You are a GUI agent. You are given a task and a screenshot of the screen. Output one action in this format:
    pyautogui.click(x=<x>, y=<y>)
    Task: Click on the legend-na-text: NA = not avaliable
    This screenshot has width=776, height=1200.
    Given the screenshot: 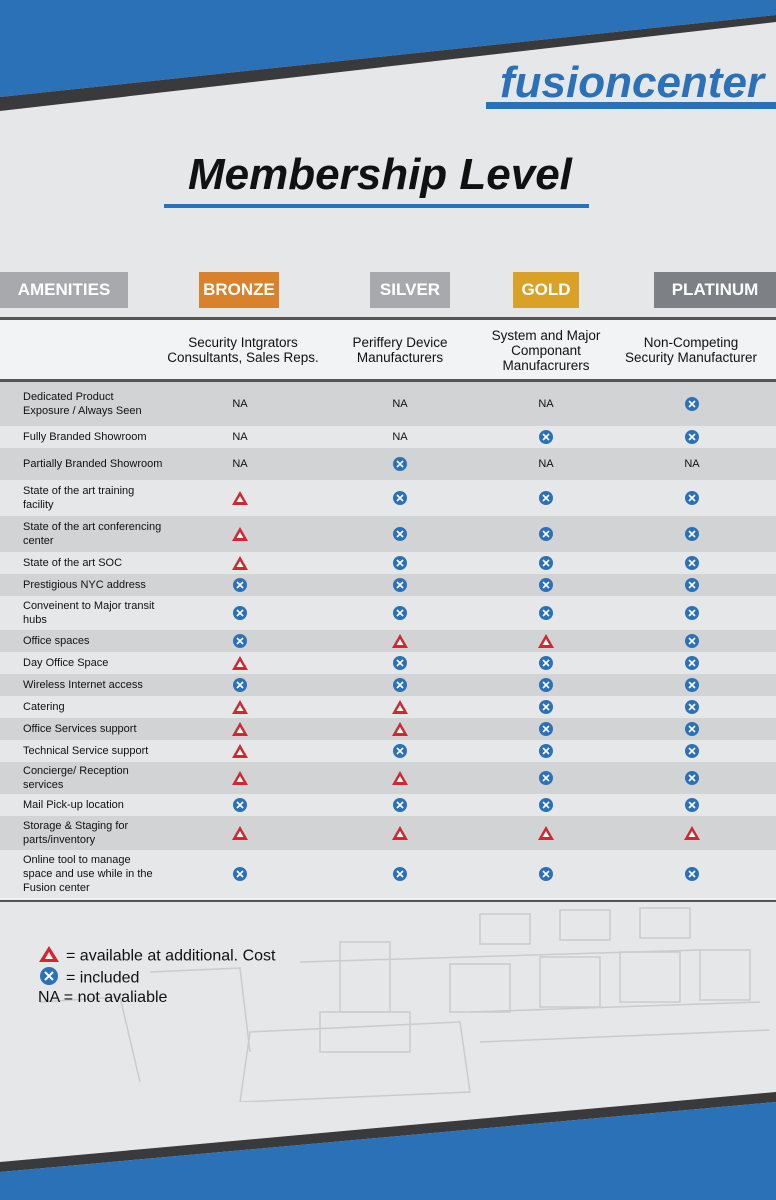 What is the action you would take?
    pyautogui.click(x=103, y=997)
    